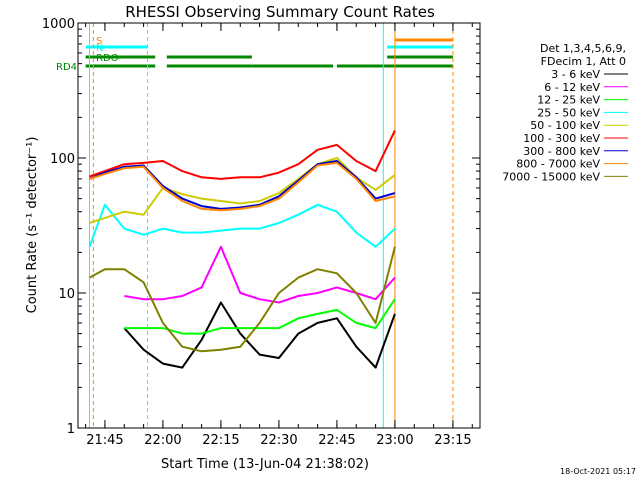  What do you see at coordinates (551, 176) in the screenshot?
I see `legend-label-9: 7000 - 15000 keV` at bounding box center [551, 176].